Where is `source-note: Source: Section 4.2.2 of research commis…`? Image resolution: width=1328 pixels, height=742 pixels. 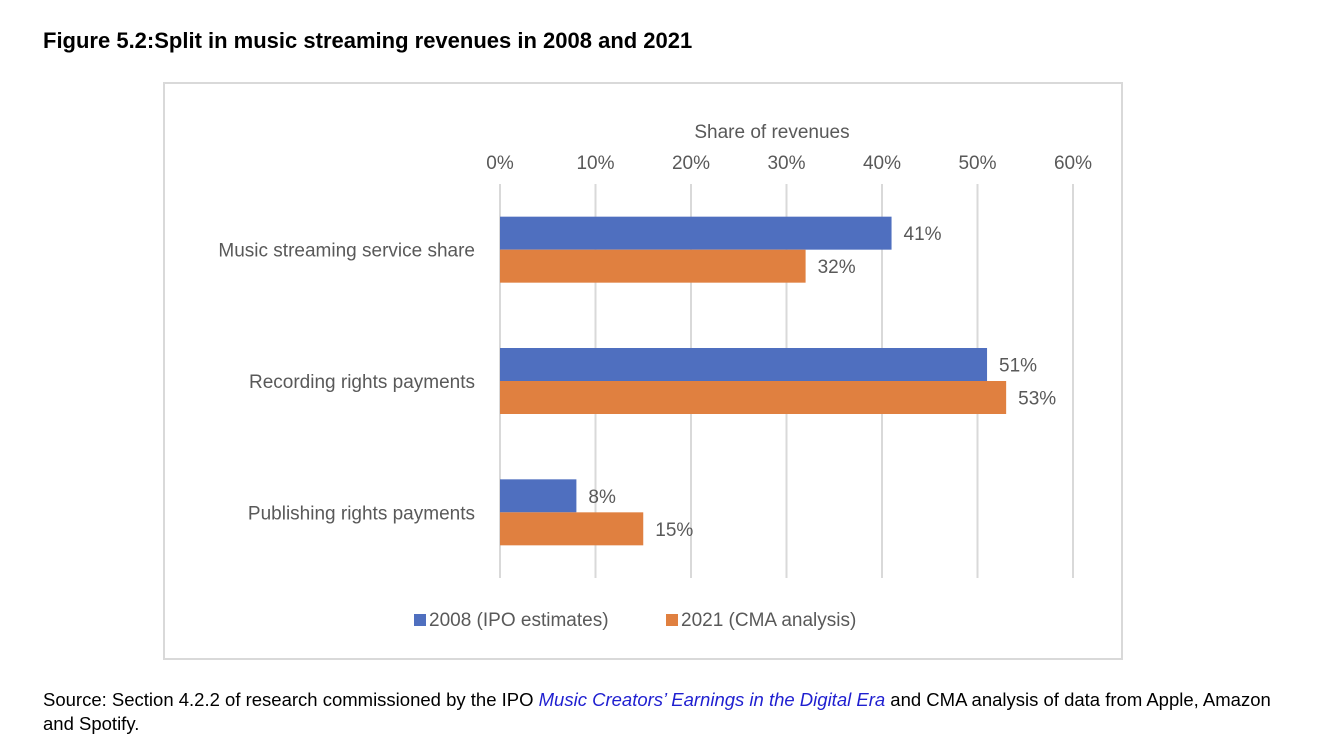
source-note: Source: Section 4.2.2 of research commis… is located at coordinates (663, 712).